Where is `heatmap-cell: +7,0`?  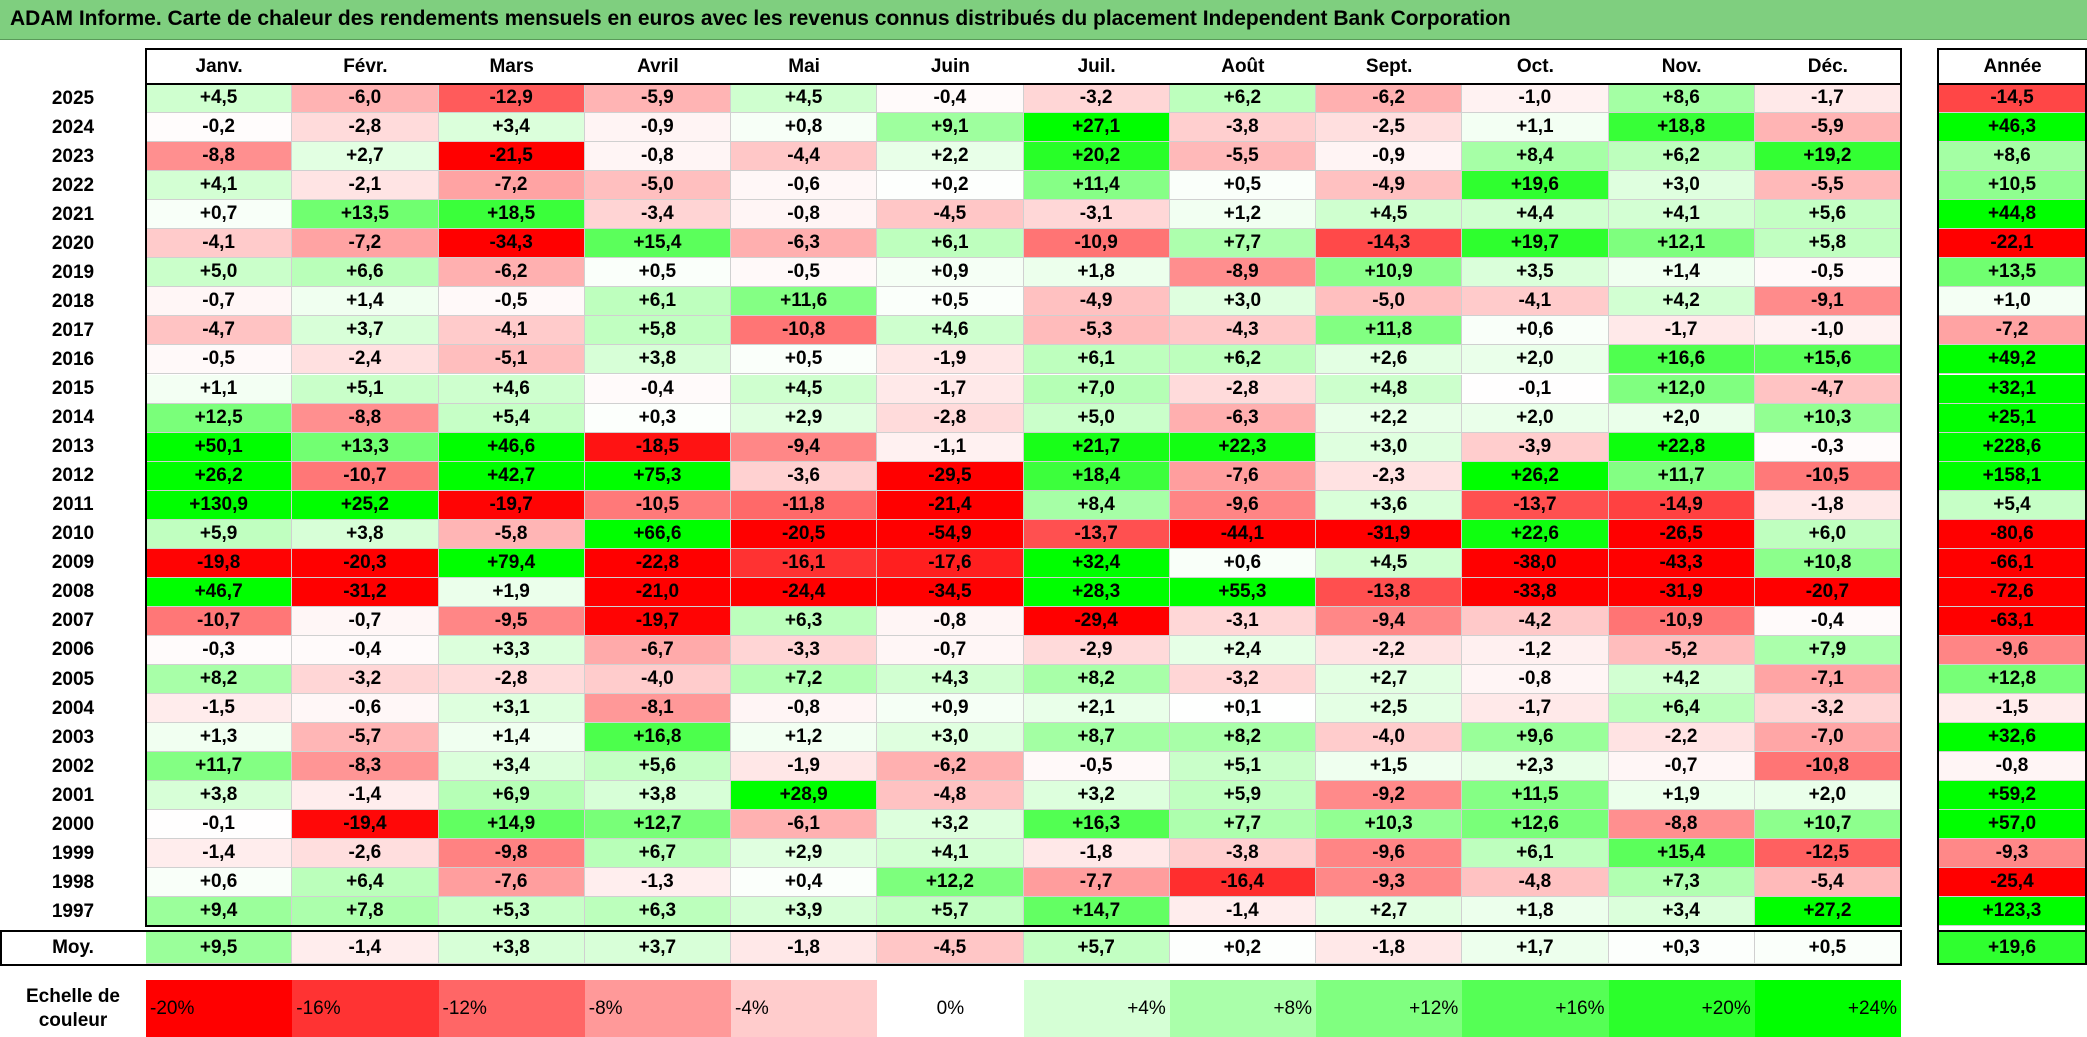 heatmap-cell: +7,0 is located at coordinates (1096, 389).